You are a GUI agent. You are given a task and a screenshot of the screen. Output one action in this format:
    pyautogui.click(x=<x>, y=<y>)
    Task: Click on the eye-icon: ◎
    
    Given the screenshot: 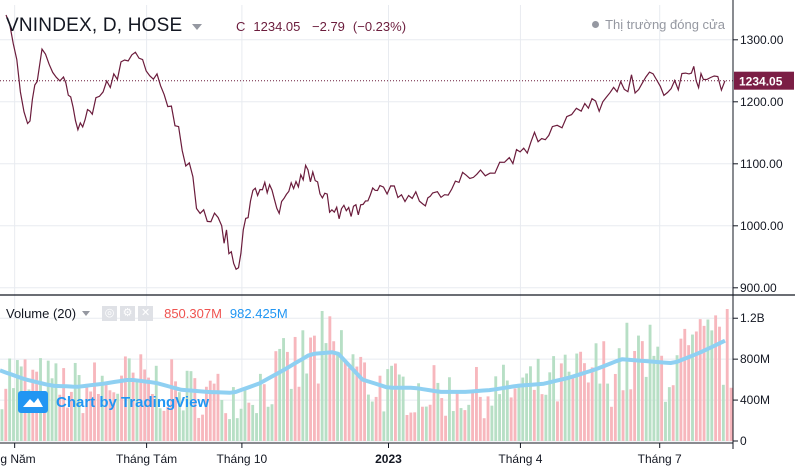 What is the action you would take?
    pyautogui.click(x=110, y=313)
    